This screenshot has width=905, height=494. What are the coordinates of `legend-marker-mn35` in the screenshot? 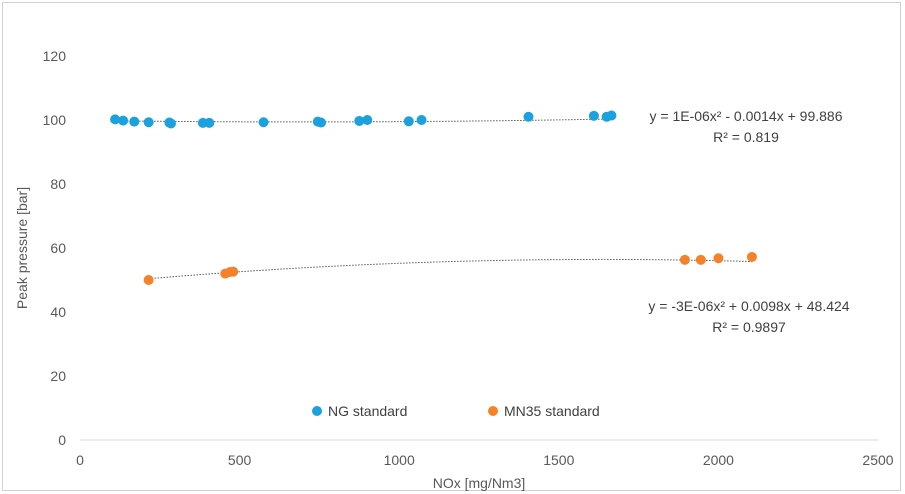 It's located at (493, 411).